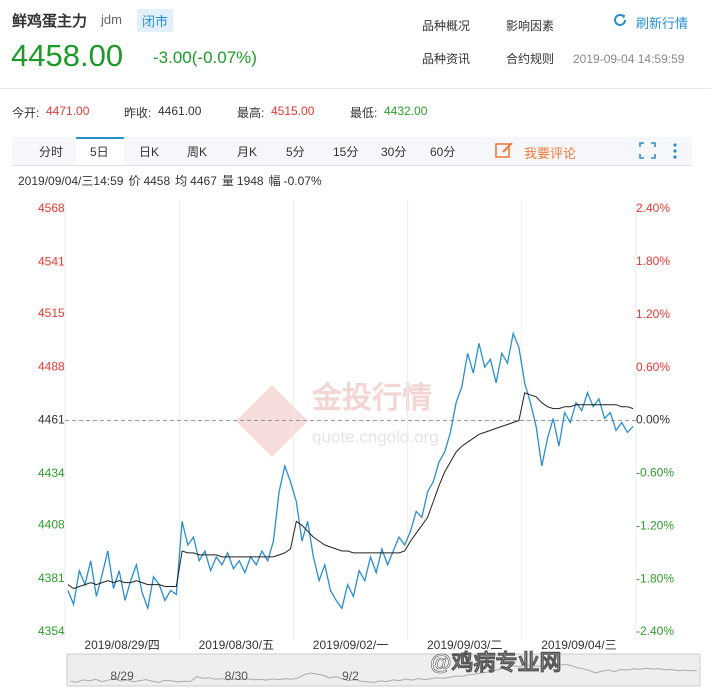 This screenshot has height=690, width=711. I want to click on tab: 15分, so click(346, 152).